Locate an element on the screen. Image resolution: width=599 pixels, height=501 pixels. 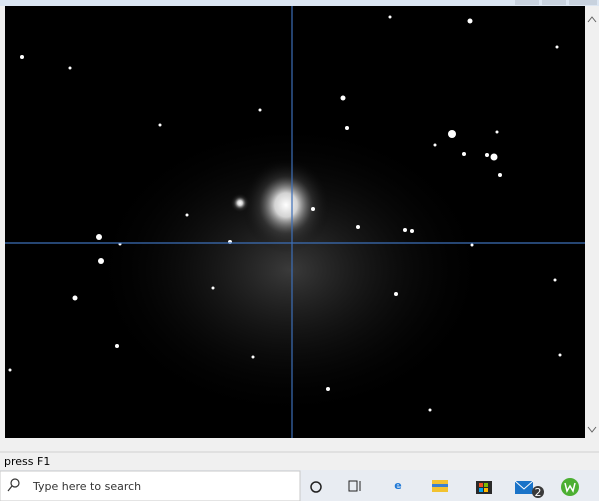
search-icon-handle is located at coordinates (10, 488).